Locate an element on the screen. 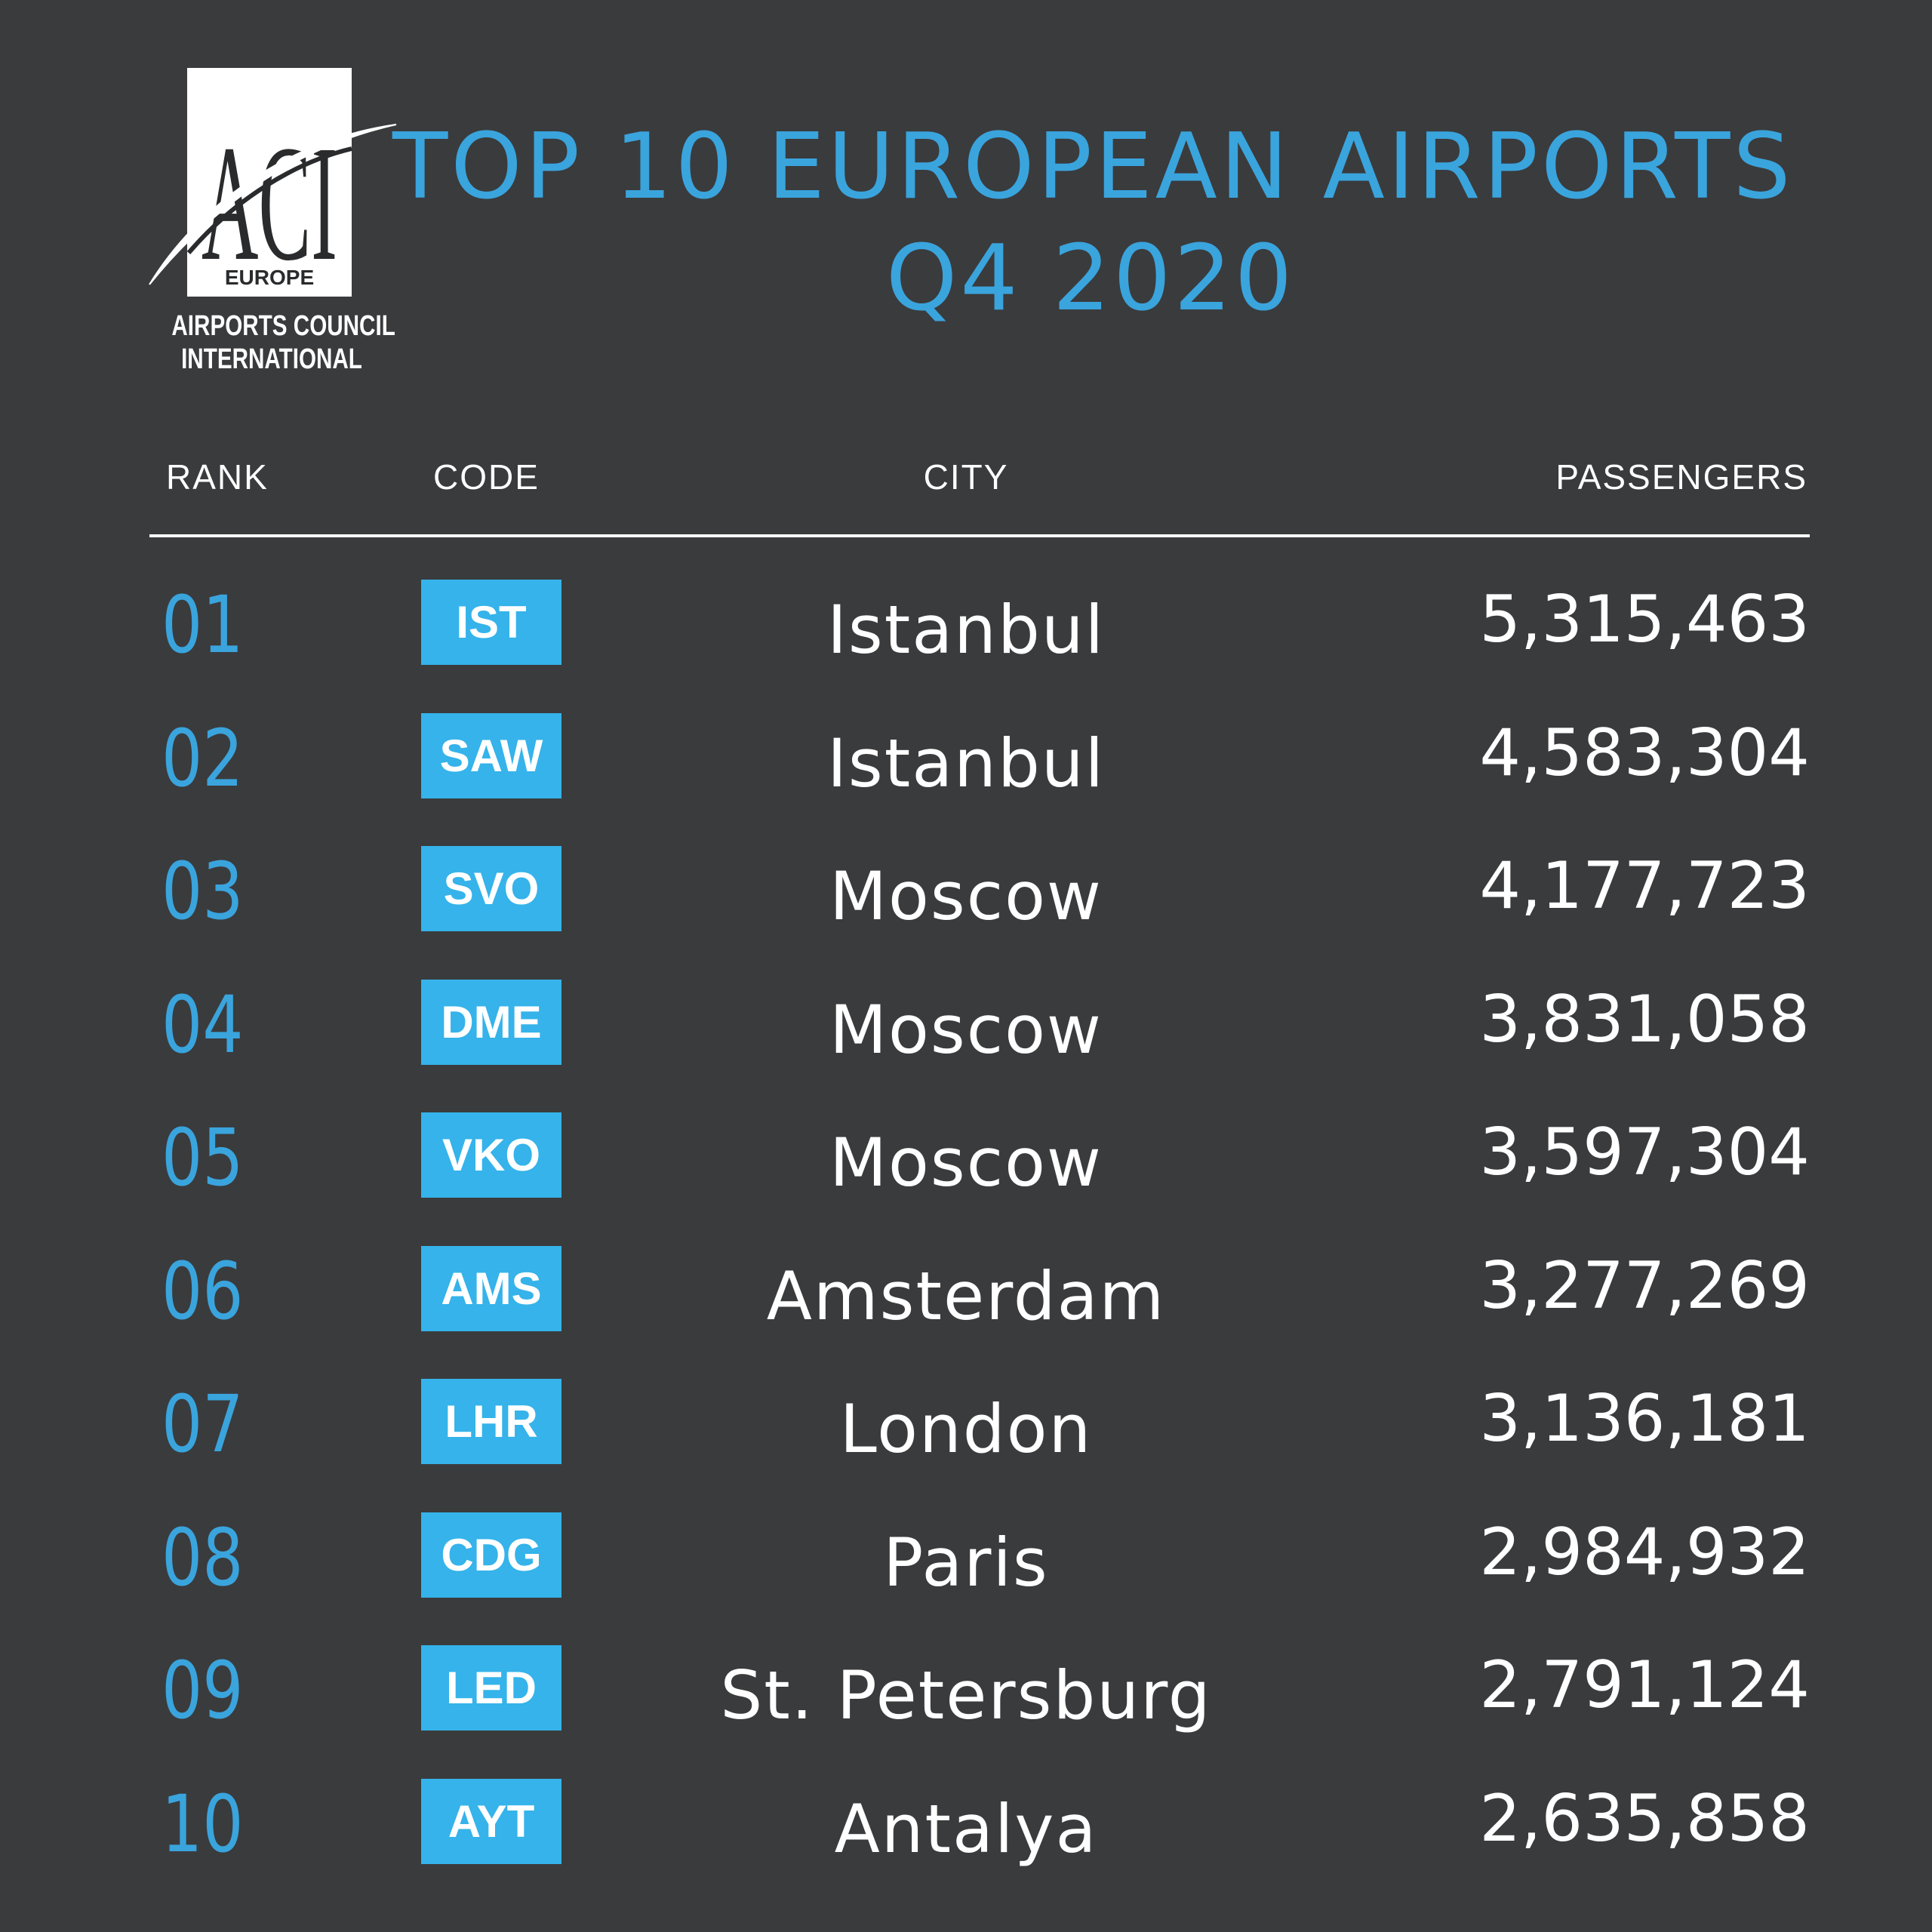  rank-number: 01 is located at coordinates (203, 625).